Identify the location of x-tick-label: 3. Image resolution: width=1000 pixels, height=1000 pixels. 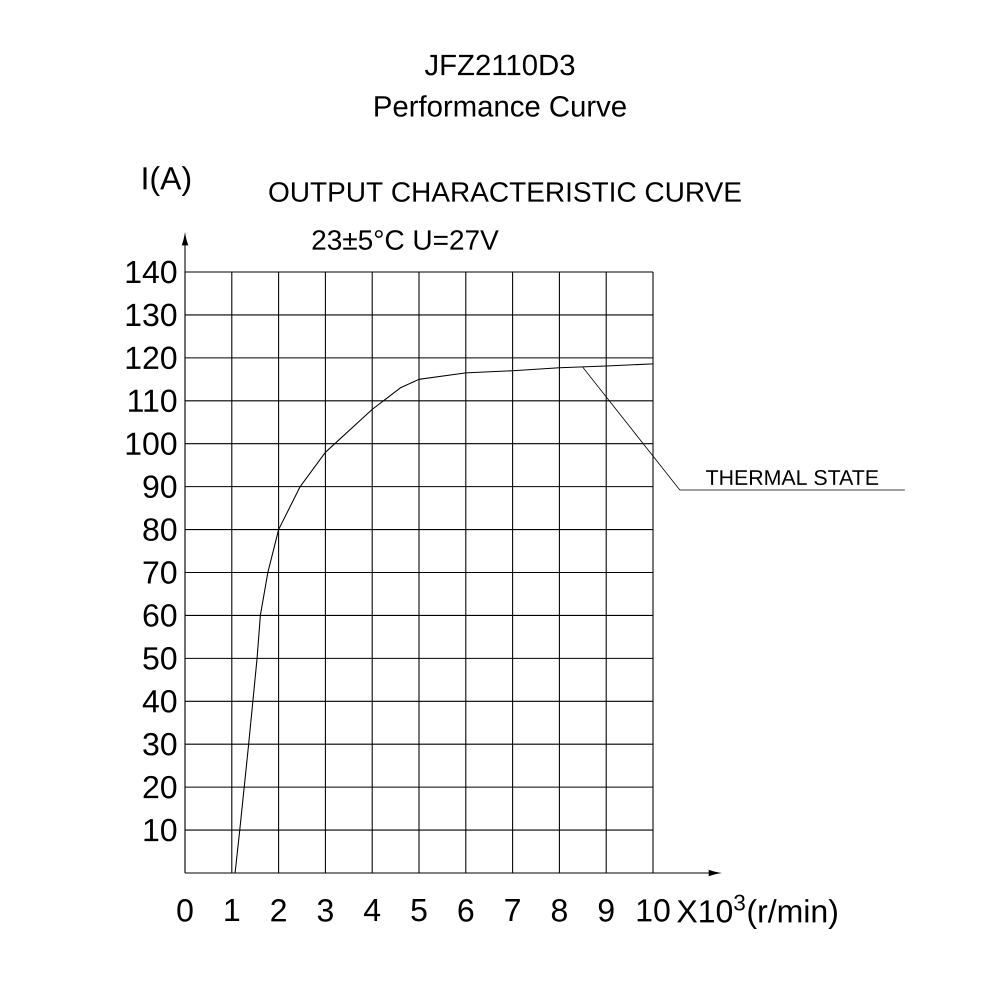
(325, 910).